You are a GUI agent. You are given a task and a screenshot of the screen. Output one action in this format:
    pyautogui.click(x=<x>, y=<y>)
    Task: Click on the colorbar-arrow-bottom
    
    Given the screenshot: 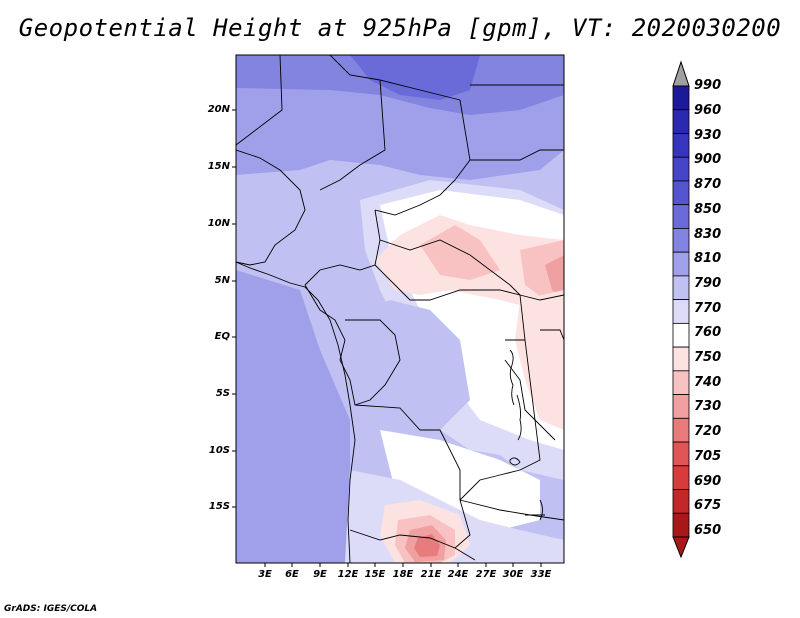 What is the action you would take?
    pyautogui.click(x=681, y=547)
    